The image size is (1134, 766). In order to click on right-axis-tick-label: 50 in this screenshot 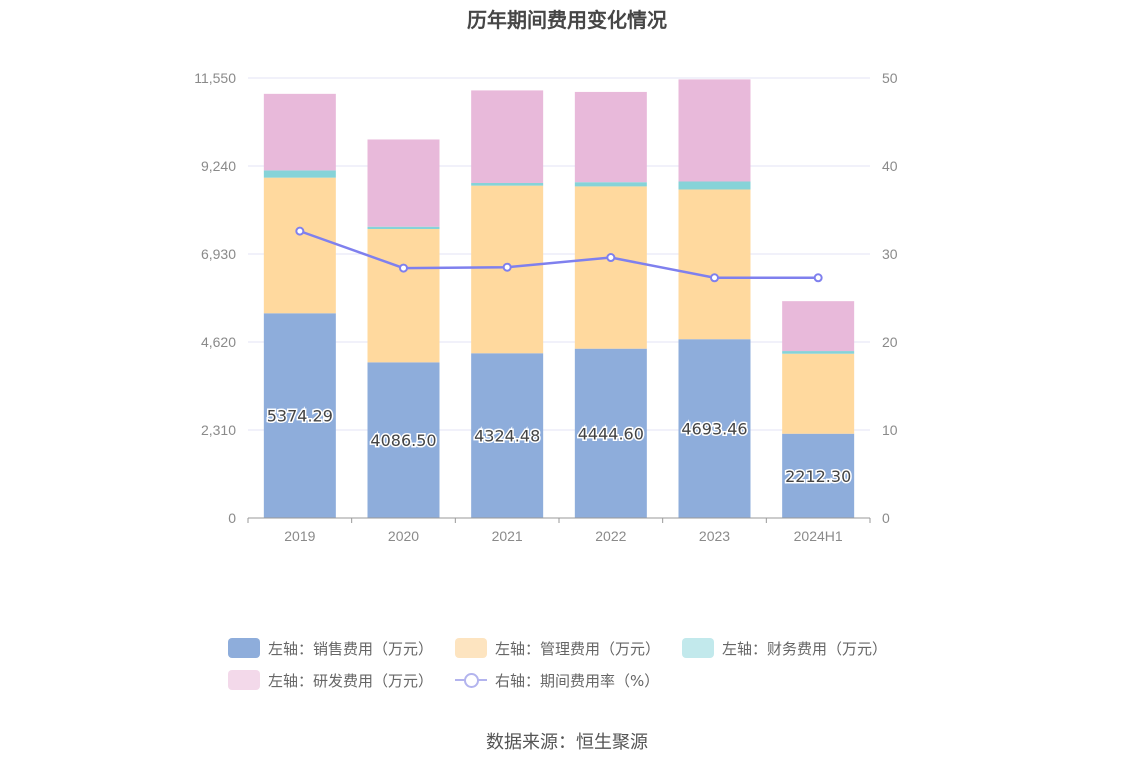, I will do `click(890, 78)`.